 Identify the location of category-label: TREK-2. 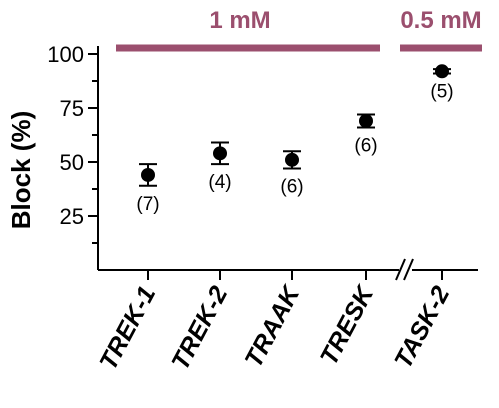
(199, 328).